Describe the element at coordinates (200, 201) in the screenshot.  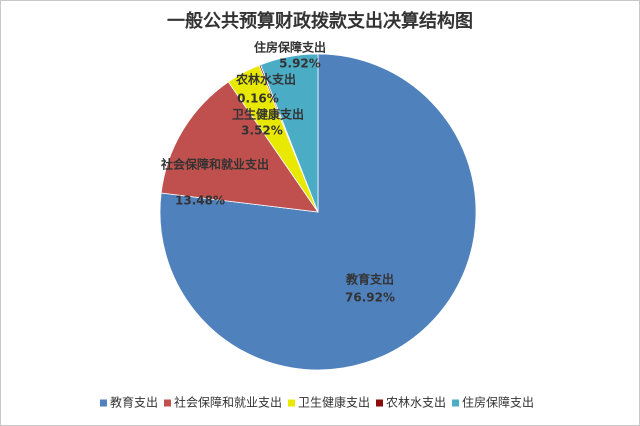
I see `slice-value-label: 13.48%` at that location.